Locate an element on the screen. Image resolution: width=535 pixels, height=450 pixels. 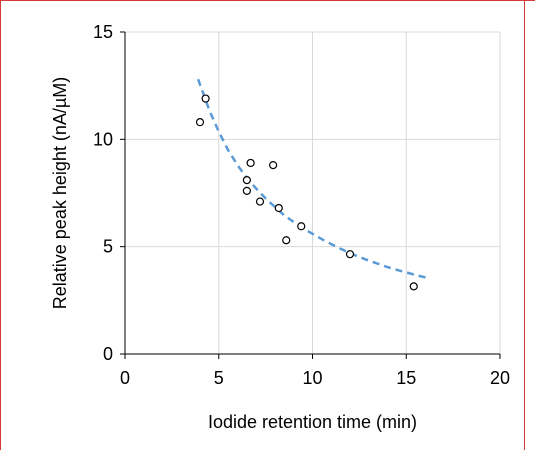
x-tick-label: 10 is located at coordinates (312, 378).